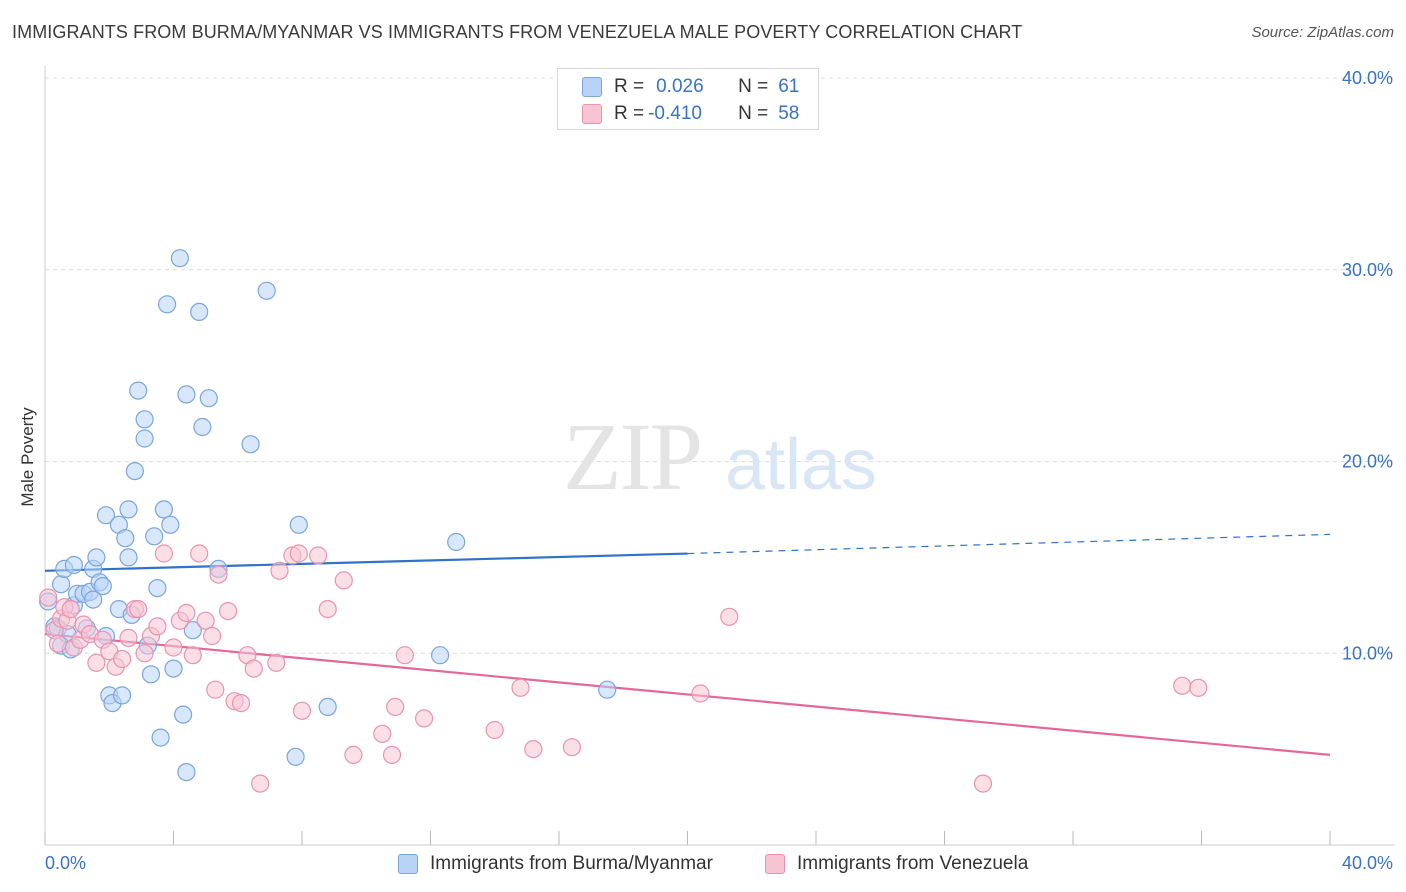  I want to click on r-value-venezuela: -0.410, so click(675, 113).